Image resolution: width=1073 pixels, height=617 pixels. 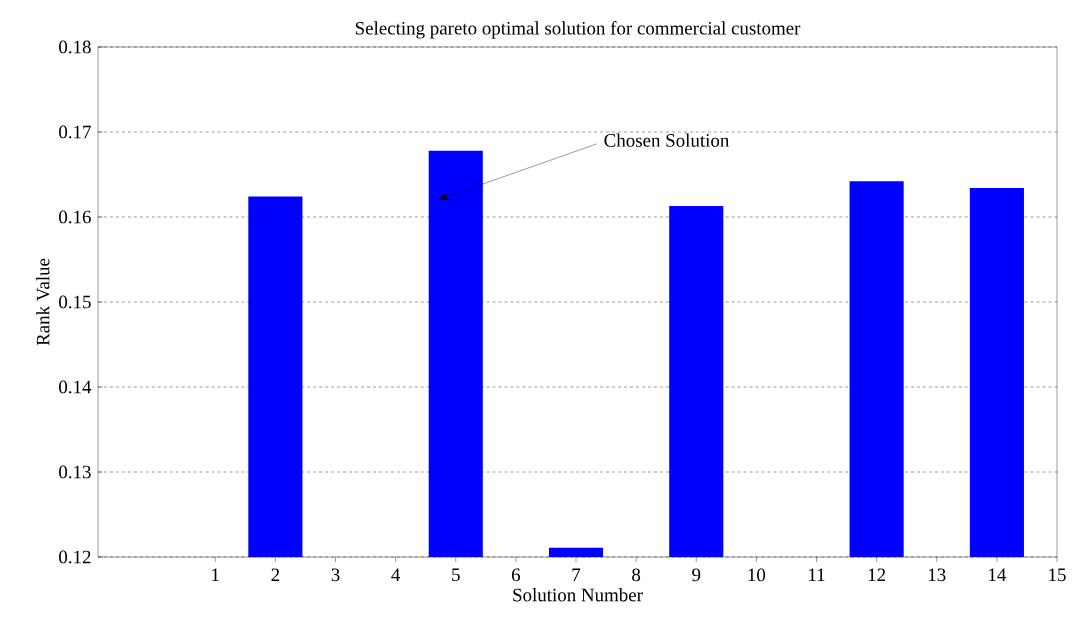 I want to click on x-tick-label: 4, so click(x=396, y=574).